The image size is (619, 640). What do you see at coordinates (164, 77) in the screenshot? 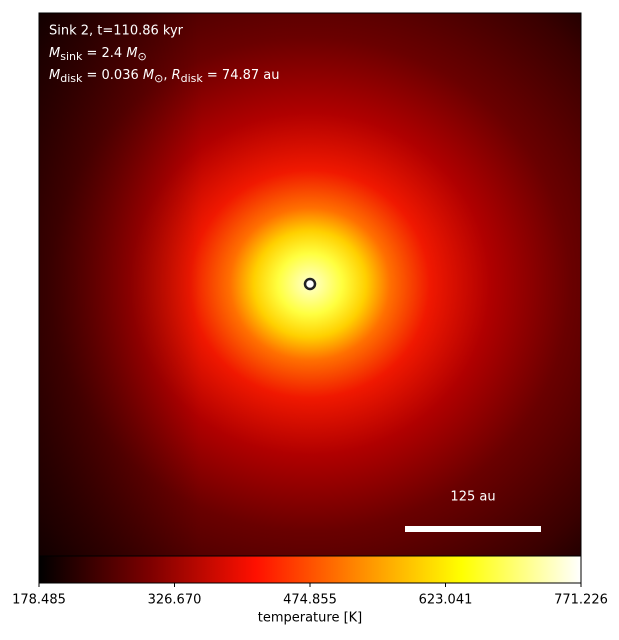
I see `annotation-line: Mdisk = 0.036 M⊙, Rdisk = 74.87 au` at bounding box center [164, 77].